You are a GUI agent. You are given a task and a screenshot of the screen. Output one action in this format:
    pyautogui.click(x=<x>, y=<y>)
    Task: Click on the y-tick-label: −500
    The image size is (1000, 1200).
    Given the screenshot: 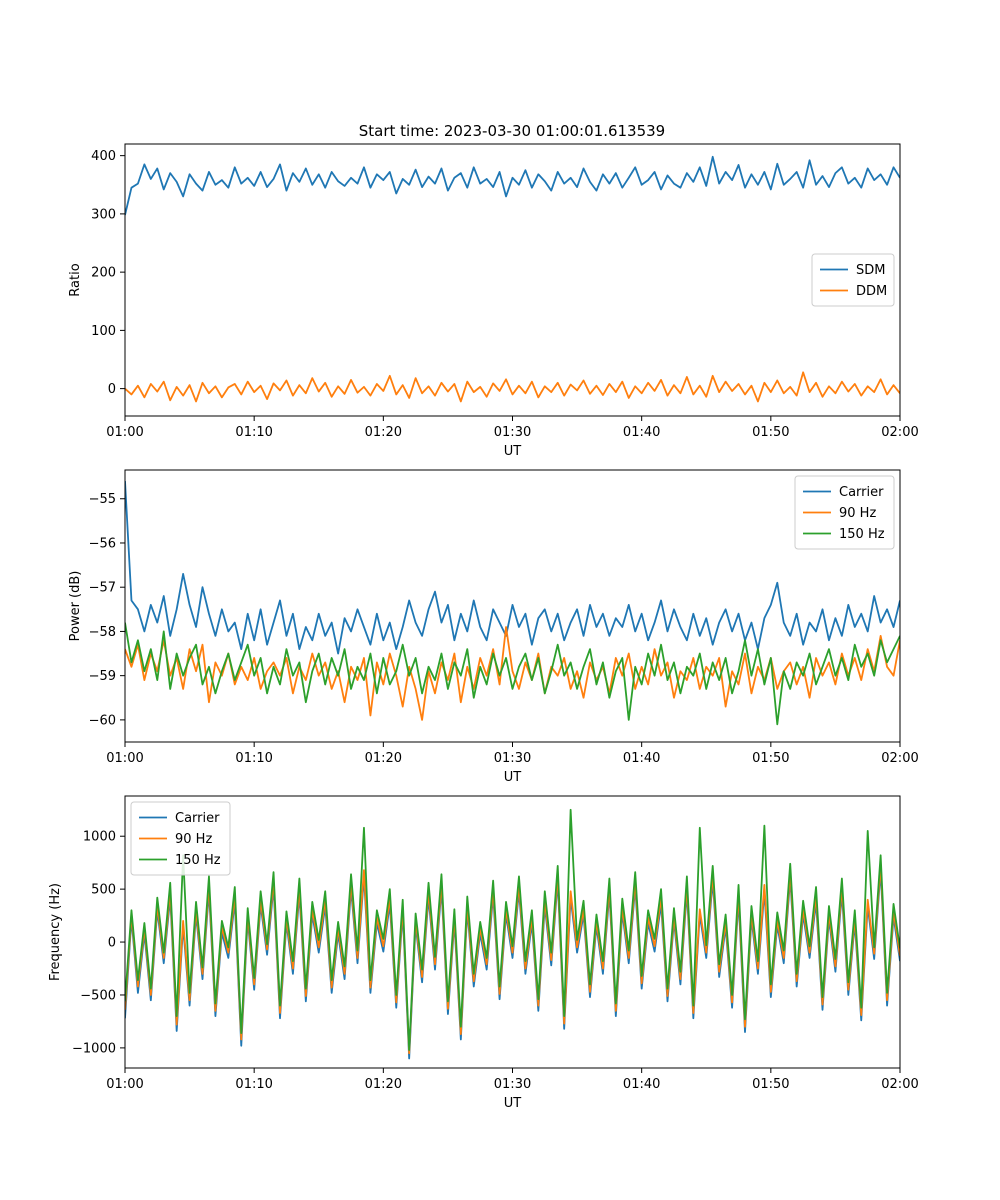 What is the action you would take?
    pyautogui.click(x=98, y=995)
    